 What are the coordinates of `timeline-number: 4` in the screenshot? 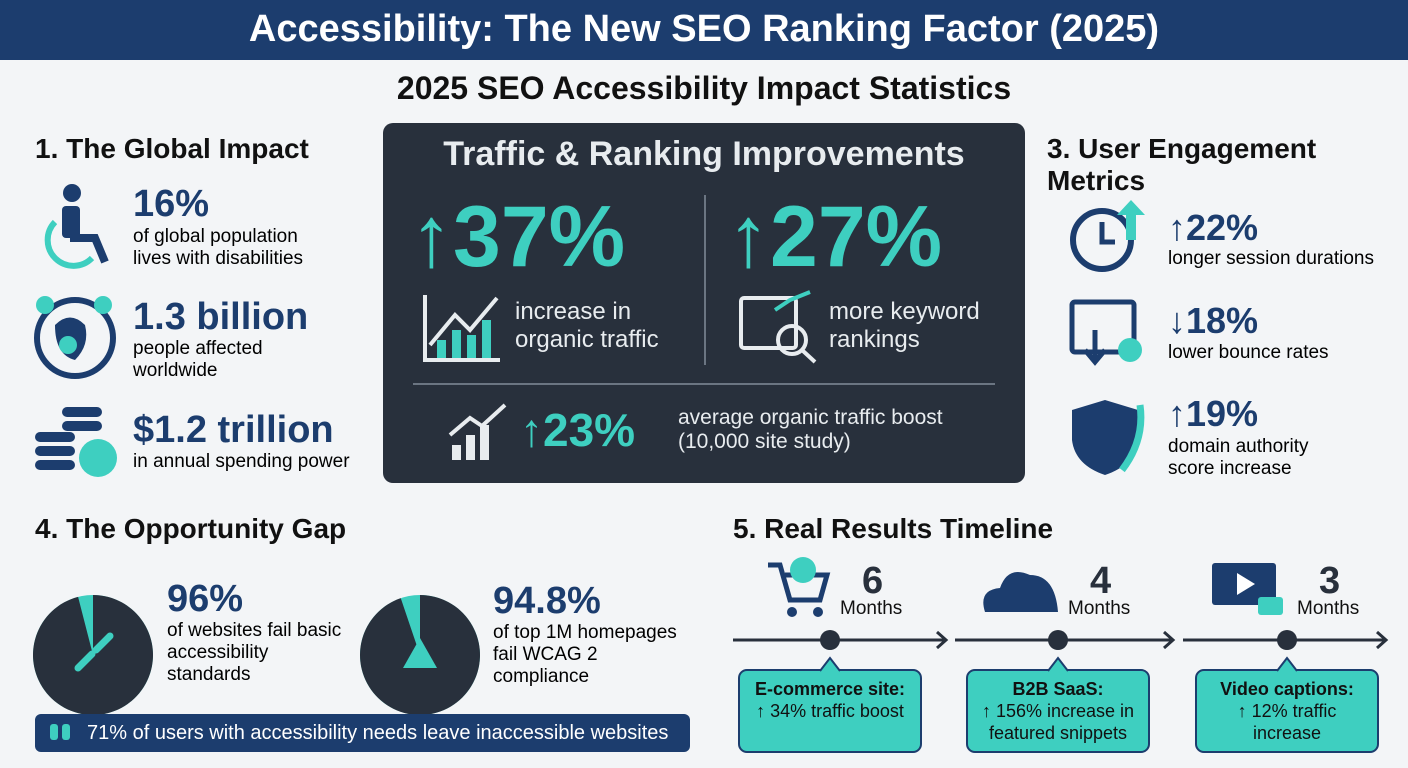 It's located at (1101, 581).